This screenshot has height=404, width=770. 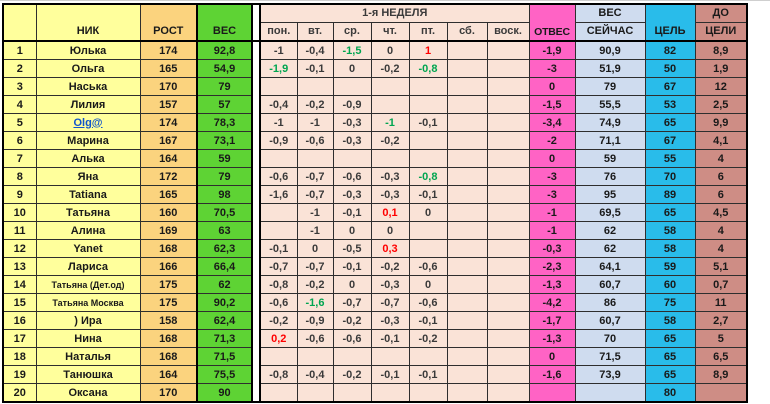 I want to click on cell-day-tue: -0,4, so click(x=315, y=374).